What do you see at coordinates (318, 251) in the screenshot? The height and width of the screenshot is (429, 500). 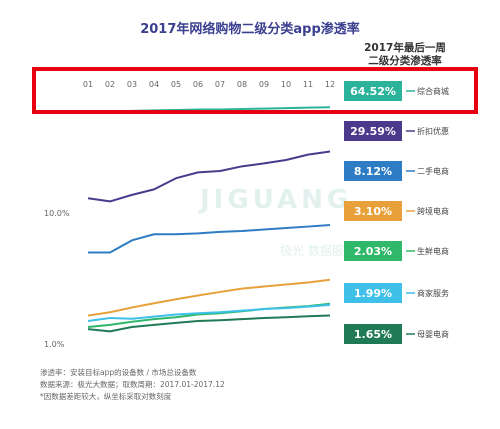 I see `watermark-sub: 极光 数据服务` at bounding box center [318, 251].